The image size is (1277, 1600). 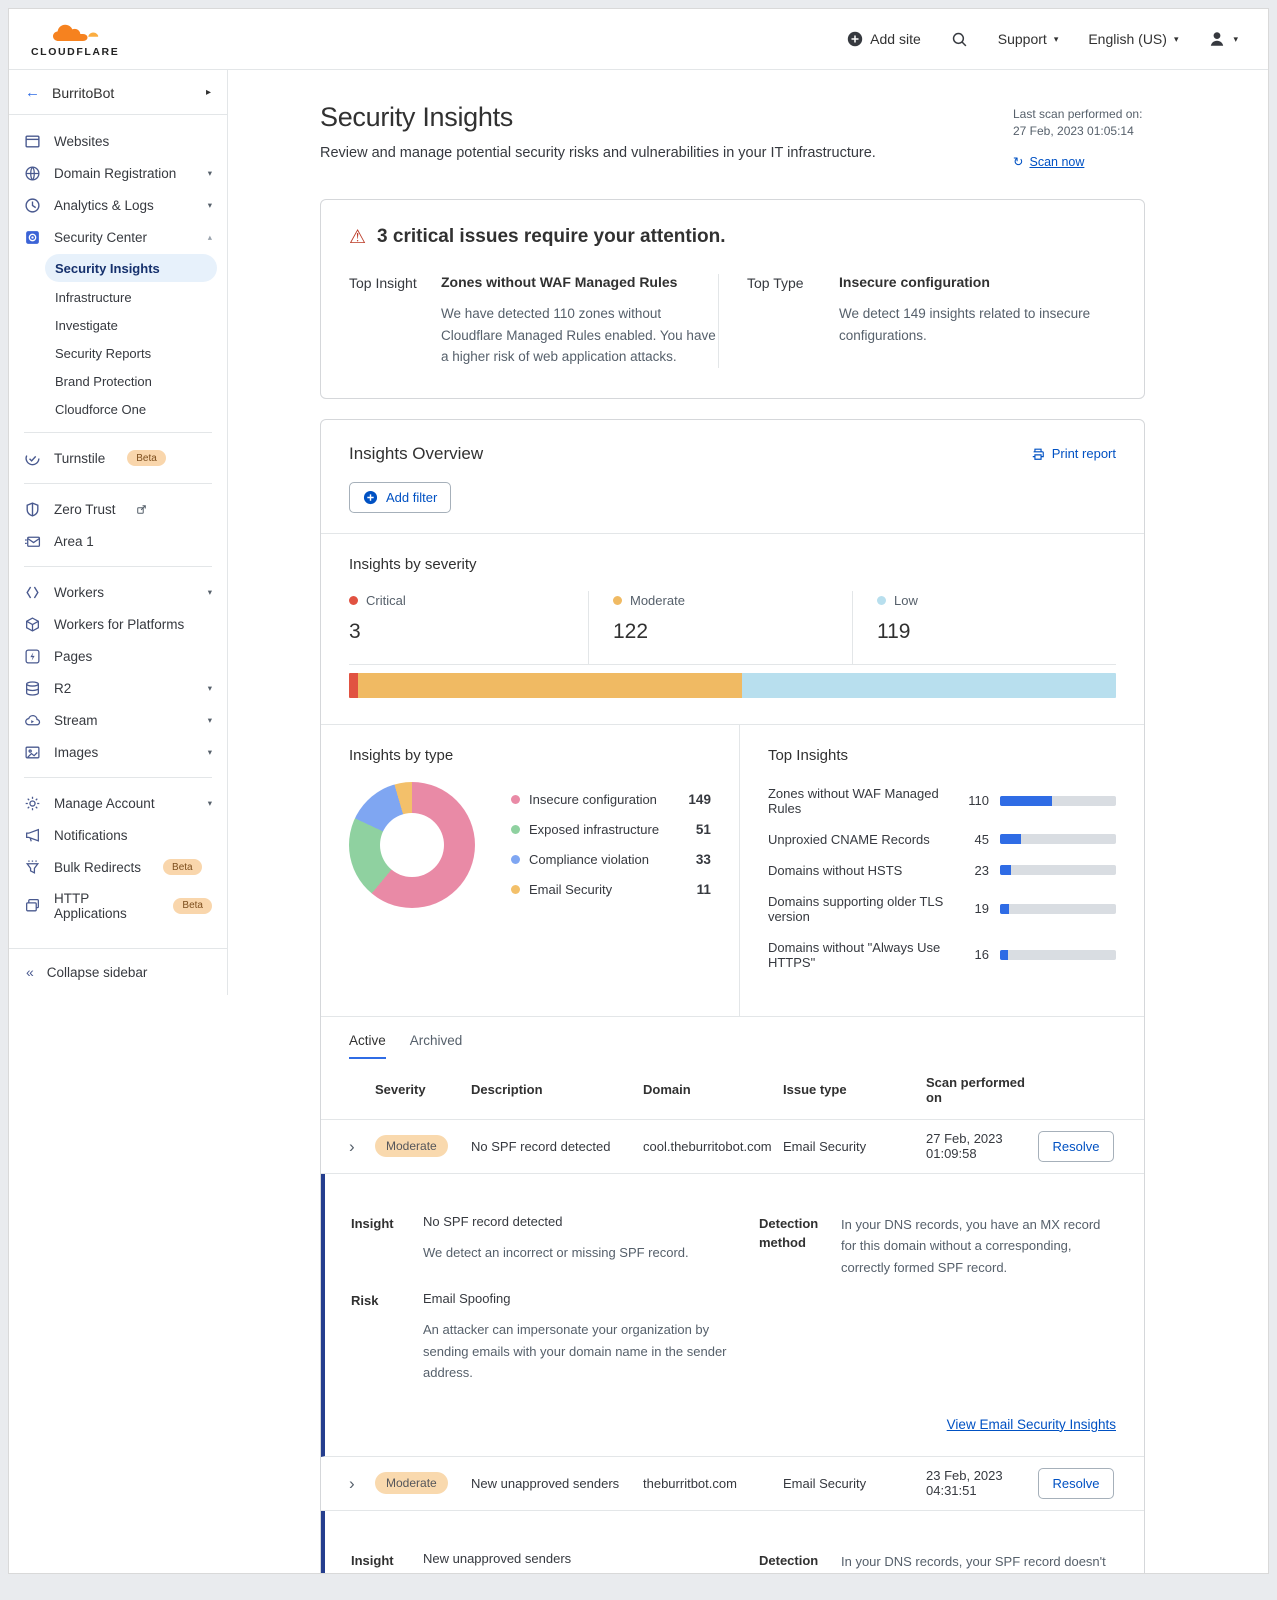 What do you see at coordinates (131, 268) in the screenshot?
I see `sidebar-item-security-insights: Security Insights` at bounding box center [131, 268].